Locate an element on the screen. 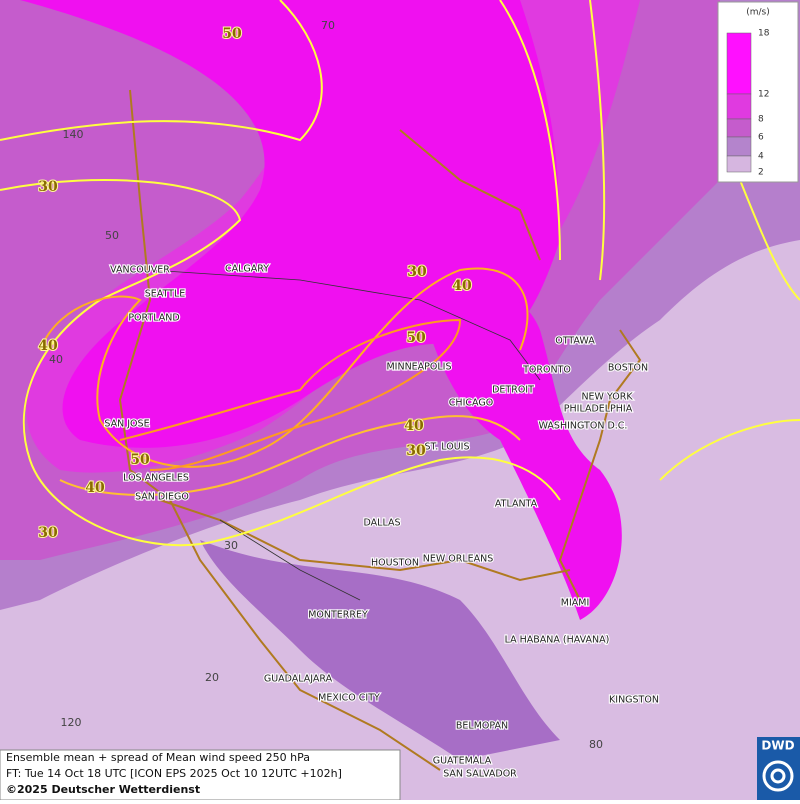 The width and height of the screenshot is (800, 804). legend-label: 6 is located at coordinates (761, 138).